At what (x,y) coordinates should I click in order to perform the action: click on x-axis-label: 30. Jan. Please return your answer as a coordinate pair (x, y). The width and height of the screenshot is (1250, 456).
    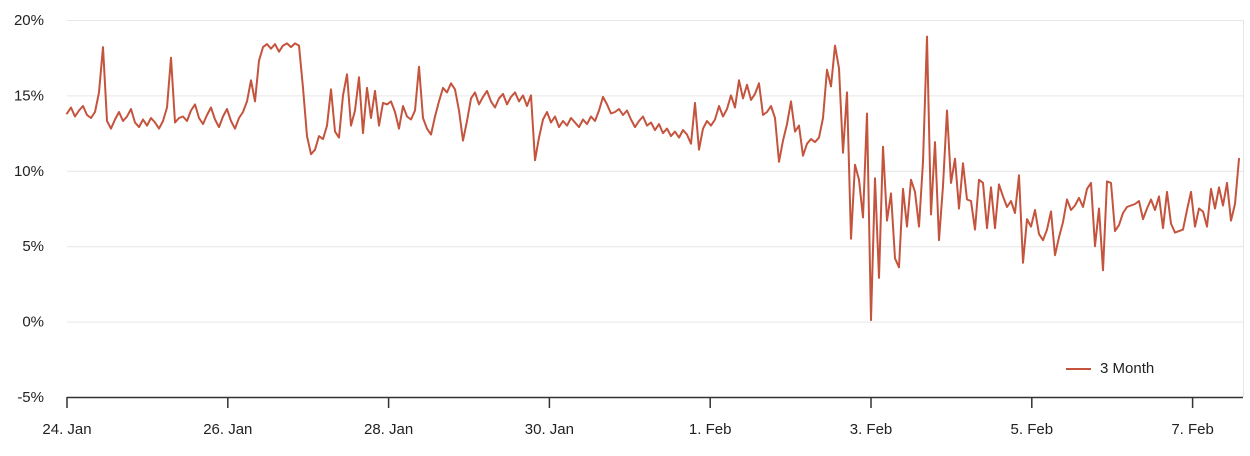
    Looking at the image, I should click on (549, 429).